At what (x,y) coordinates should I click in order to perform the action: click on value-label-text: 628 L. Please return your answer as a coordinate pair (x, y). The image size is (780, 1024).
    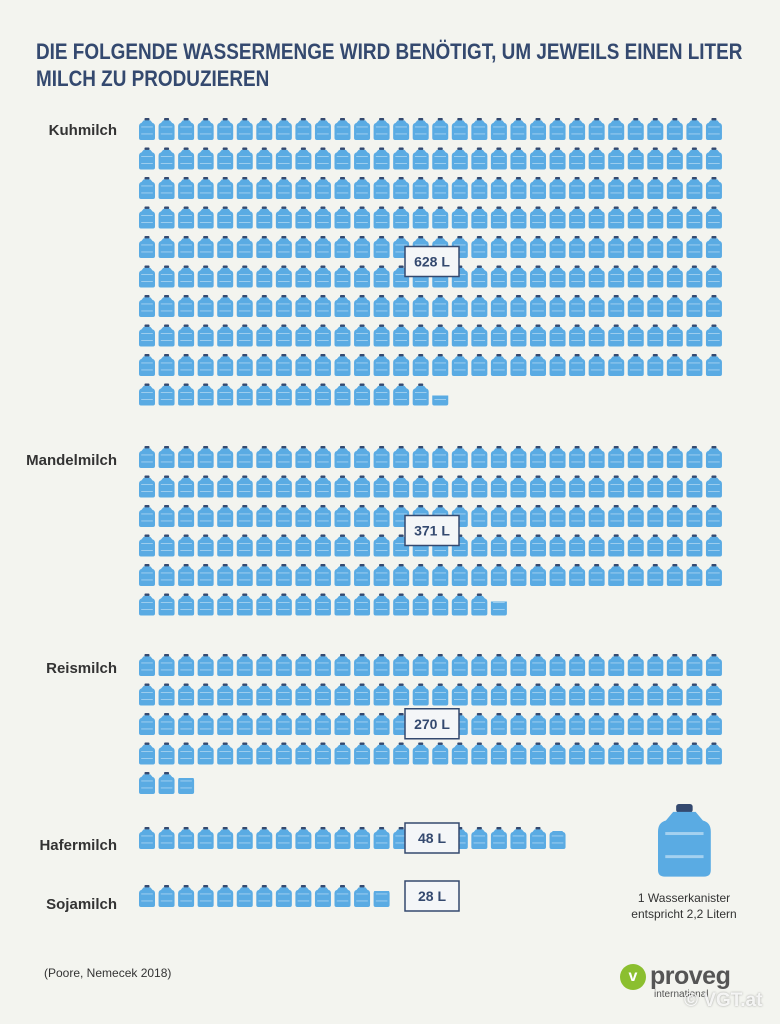
    Looking at the image, I should click on (432, 262).